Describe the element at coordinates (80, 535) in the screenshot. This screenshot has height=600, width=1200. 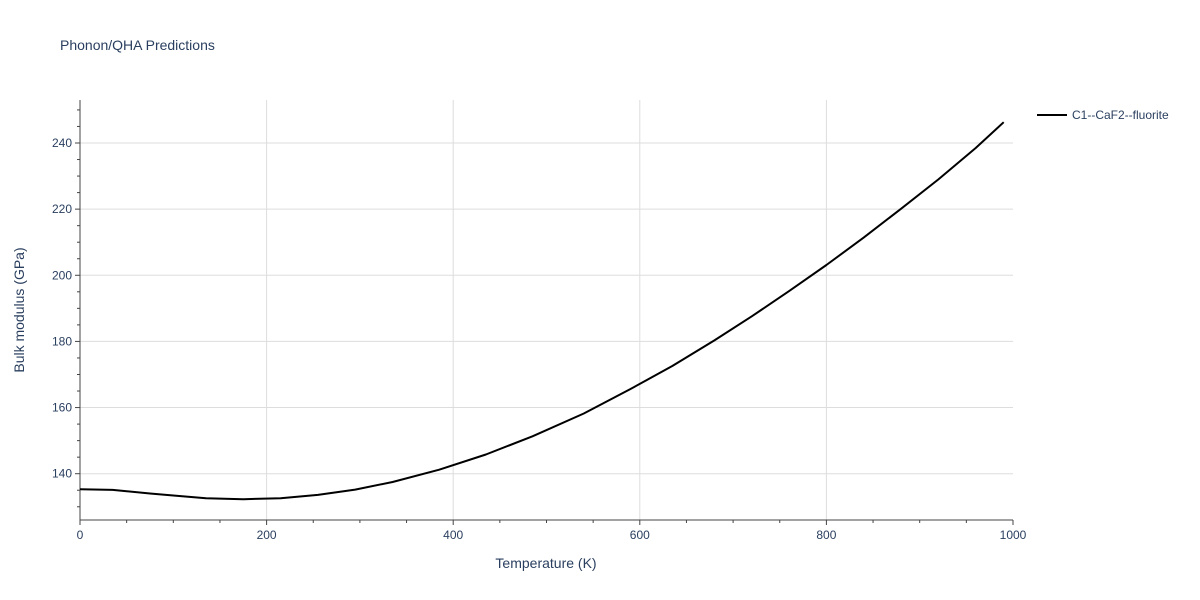
I see `x-tick-label: 0` at that location.